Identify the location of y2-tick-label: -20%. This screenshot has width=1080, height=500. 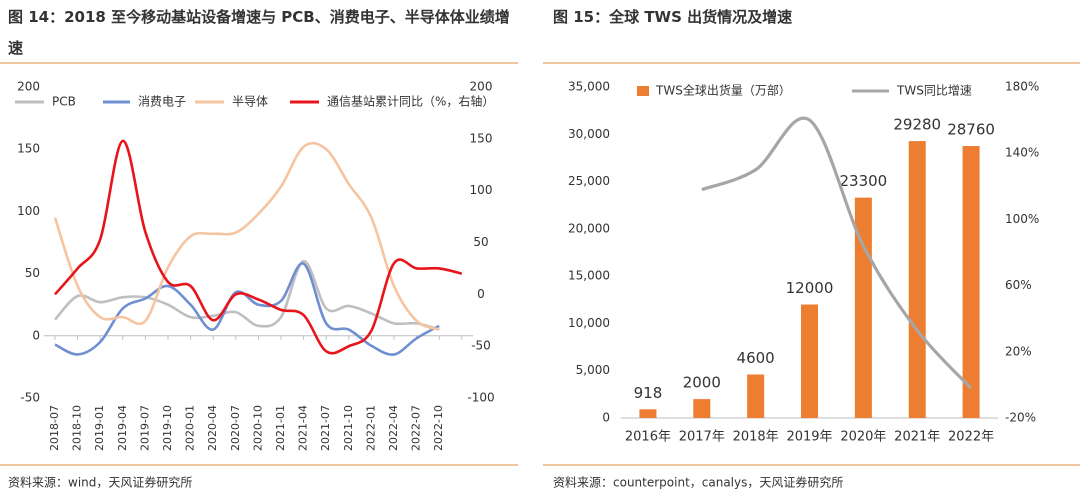
(1020, 418).